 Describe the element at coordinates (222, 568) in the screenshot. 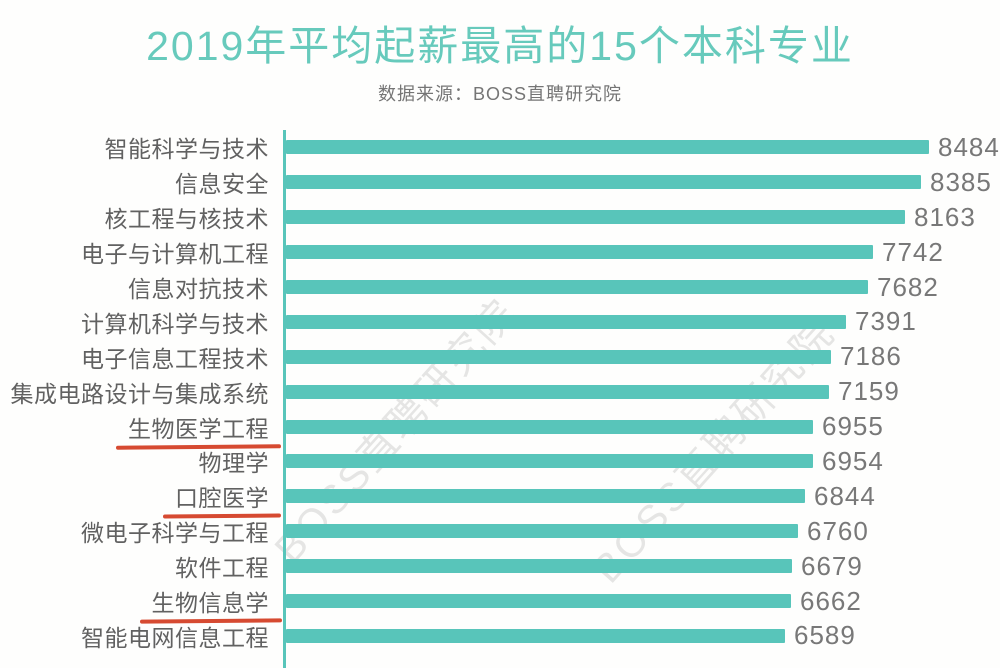

I see `category-label: 软件工程` at that location.